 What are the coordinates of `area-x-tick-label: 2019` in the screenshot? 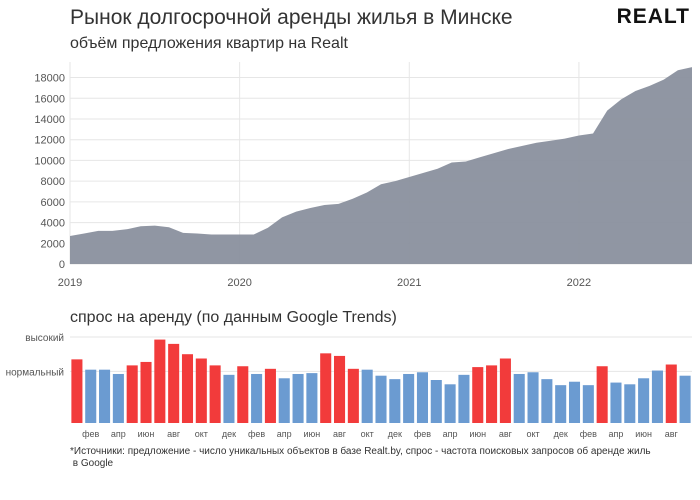 It's located at (70, 283).